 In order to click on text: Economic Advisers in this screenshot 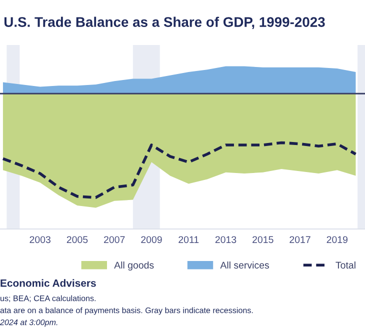, I will do `click(48, 283)`.